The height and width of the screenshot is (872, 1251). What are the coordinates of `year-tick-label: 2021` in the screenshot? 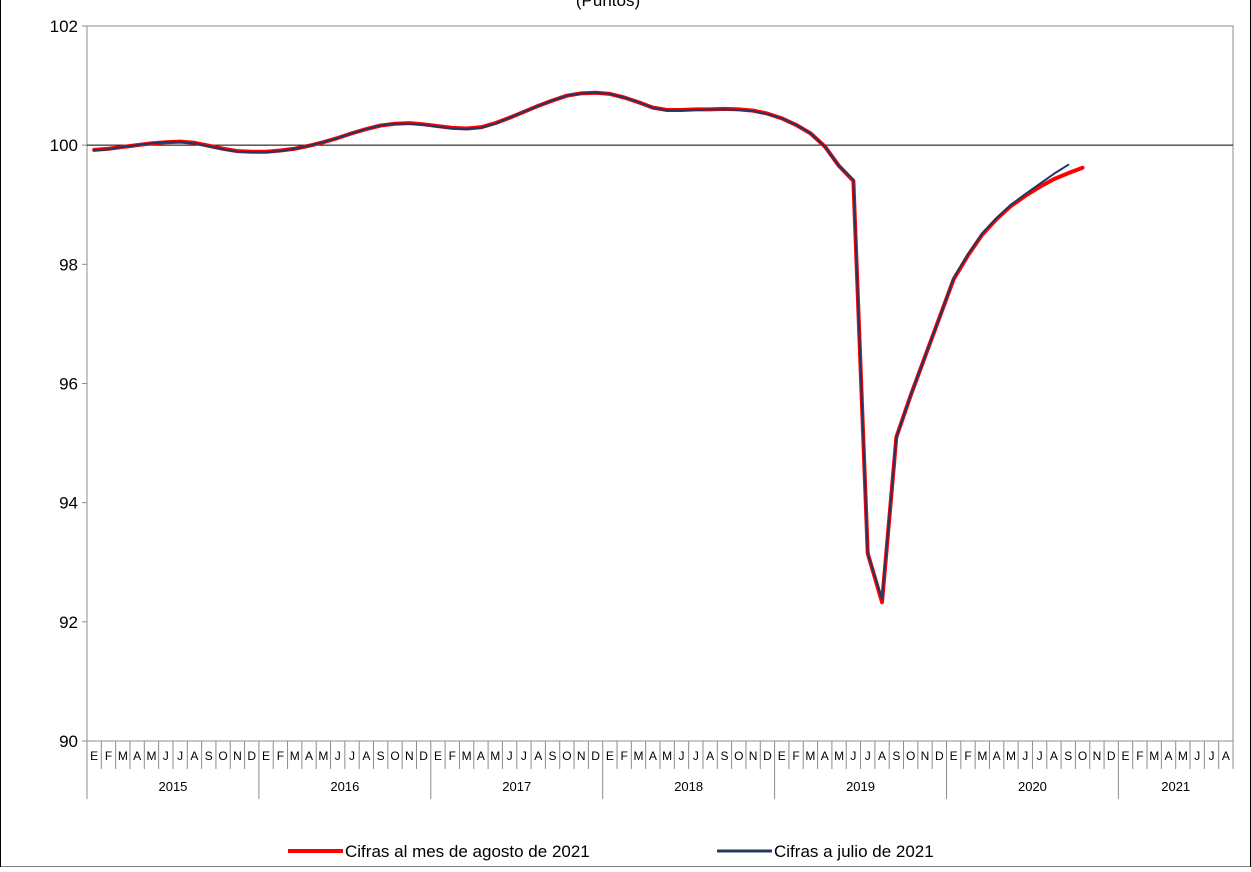 It's located at (1175, 786).